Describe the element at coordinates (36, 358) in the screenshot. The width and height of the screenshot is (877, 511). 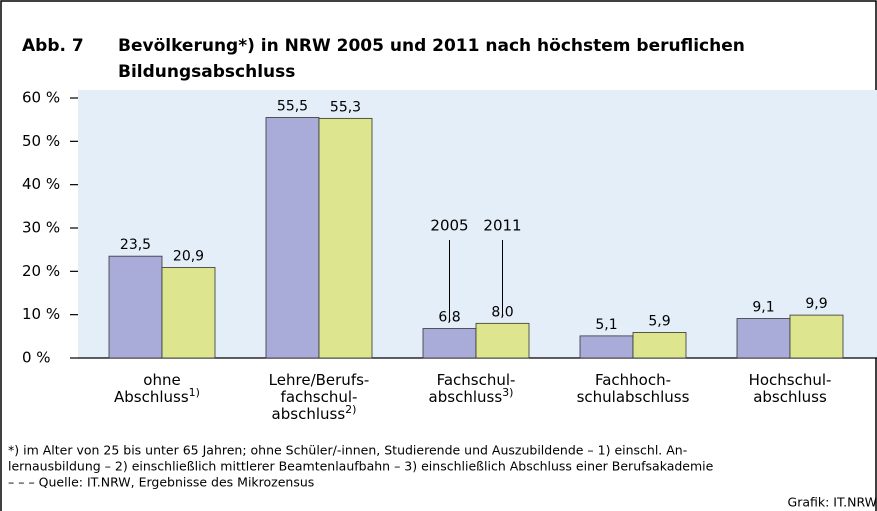
I see `y-tick-label: 0 %` at that location.